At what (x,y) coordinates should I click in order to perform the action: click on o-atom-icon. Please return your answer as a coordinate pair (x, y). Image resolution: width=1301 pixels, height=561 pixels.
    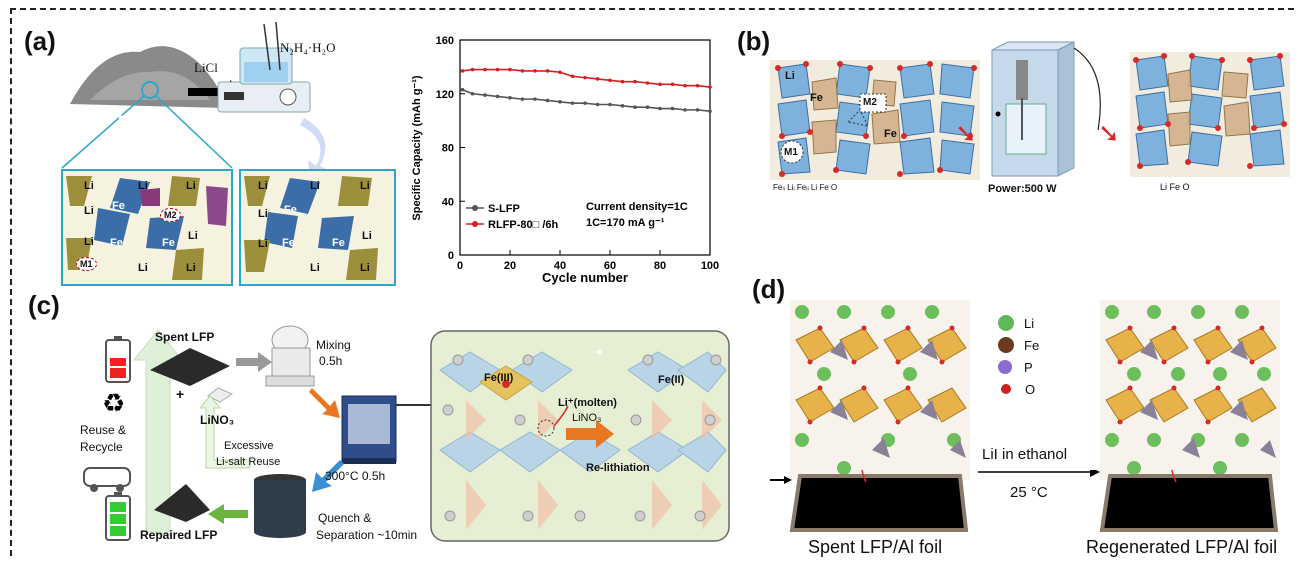
    Looking at the image, I should click on (1006, 389).